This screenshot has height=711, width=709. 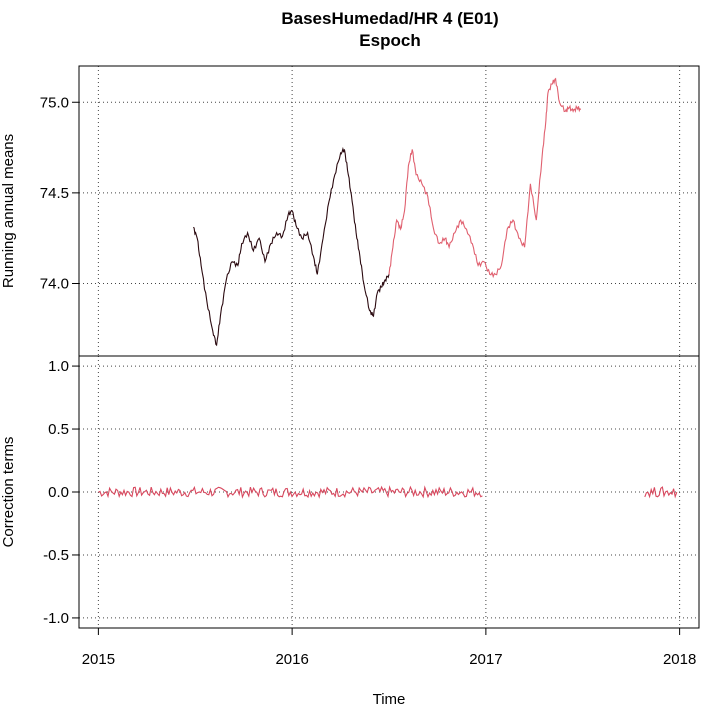 I want to click on chart-subtitle: Espoch, so click(x=389, y=40).